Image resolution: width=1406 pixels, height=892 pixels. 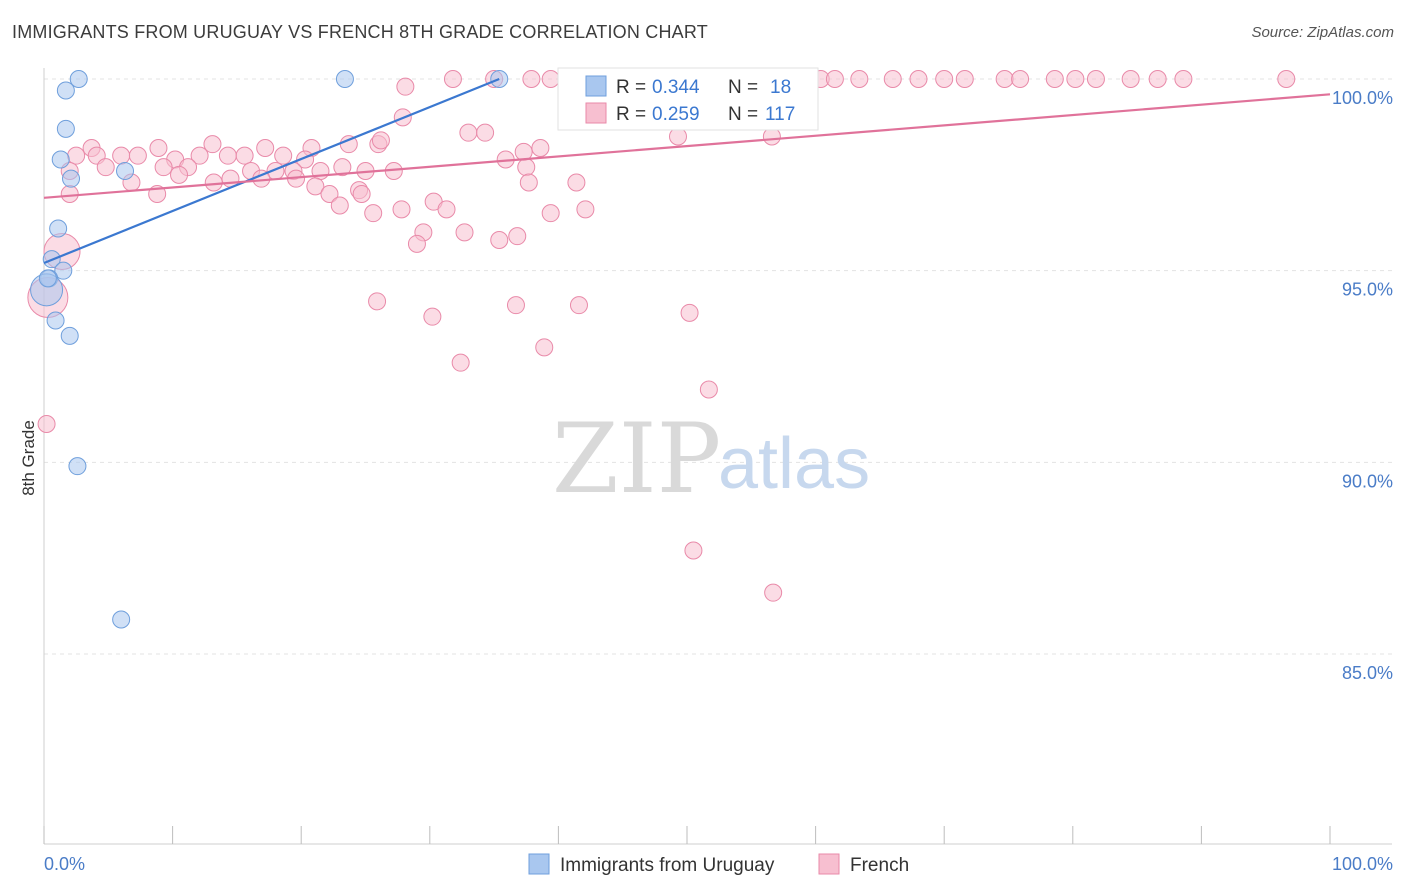 I want to click on legend-n-value-uruguay: 18, so click(x=780, y=87).